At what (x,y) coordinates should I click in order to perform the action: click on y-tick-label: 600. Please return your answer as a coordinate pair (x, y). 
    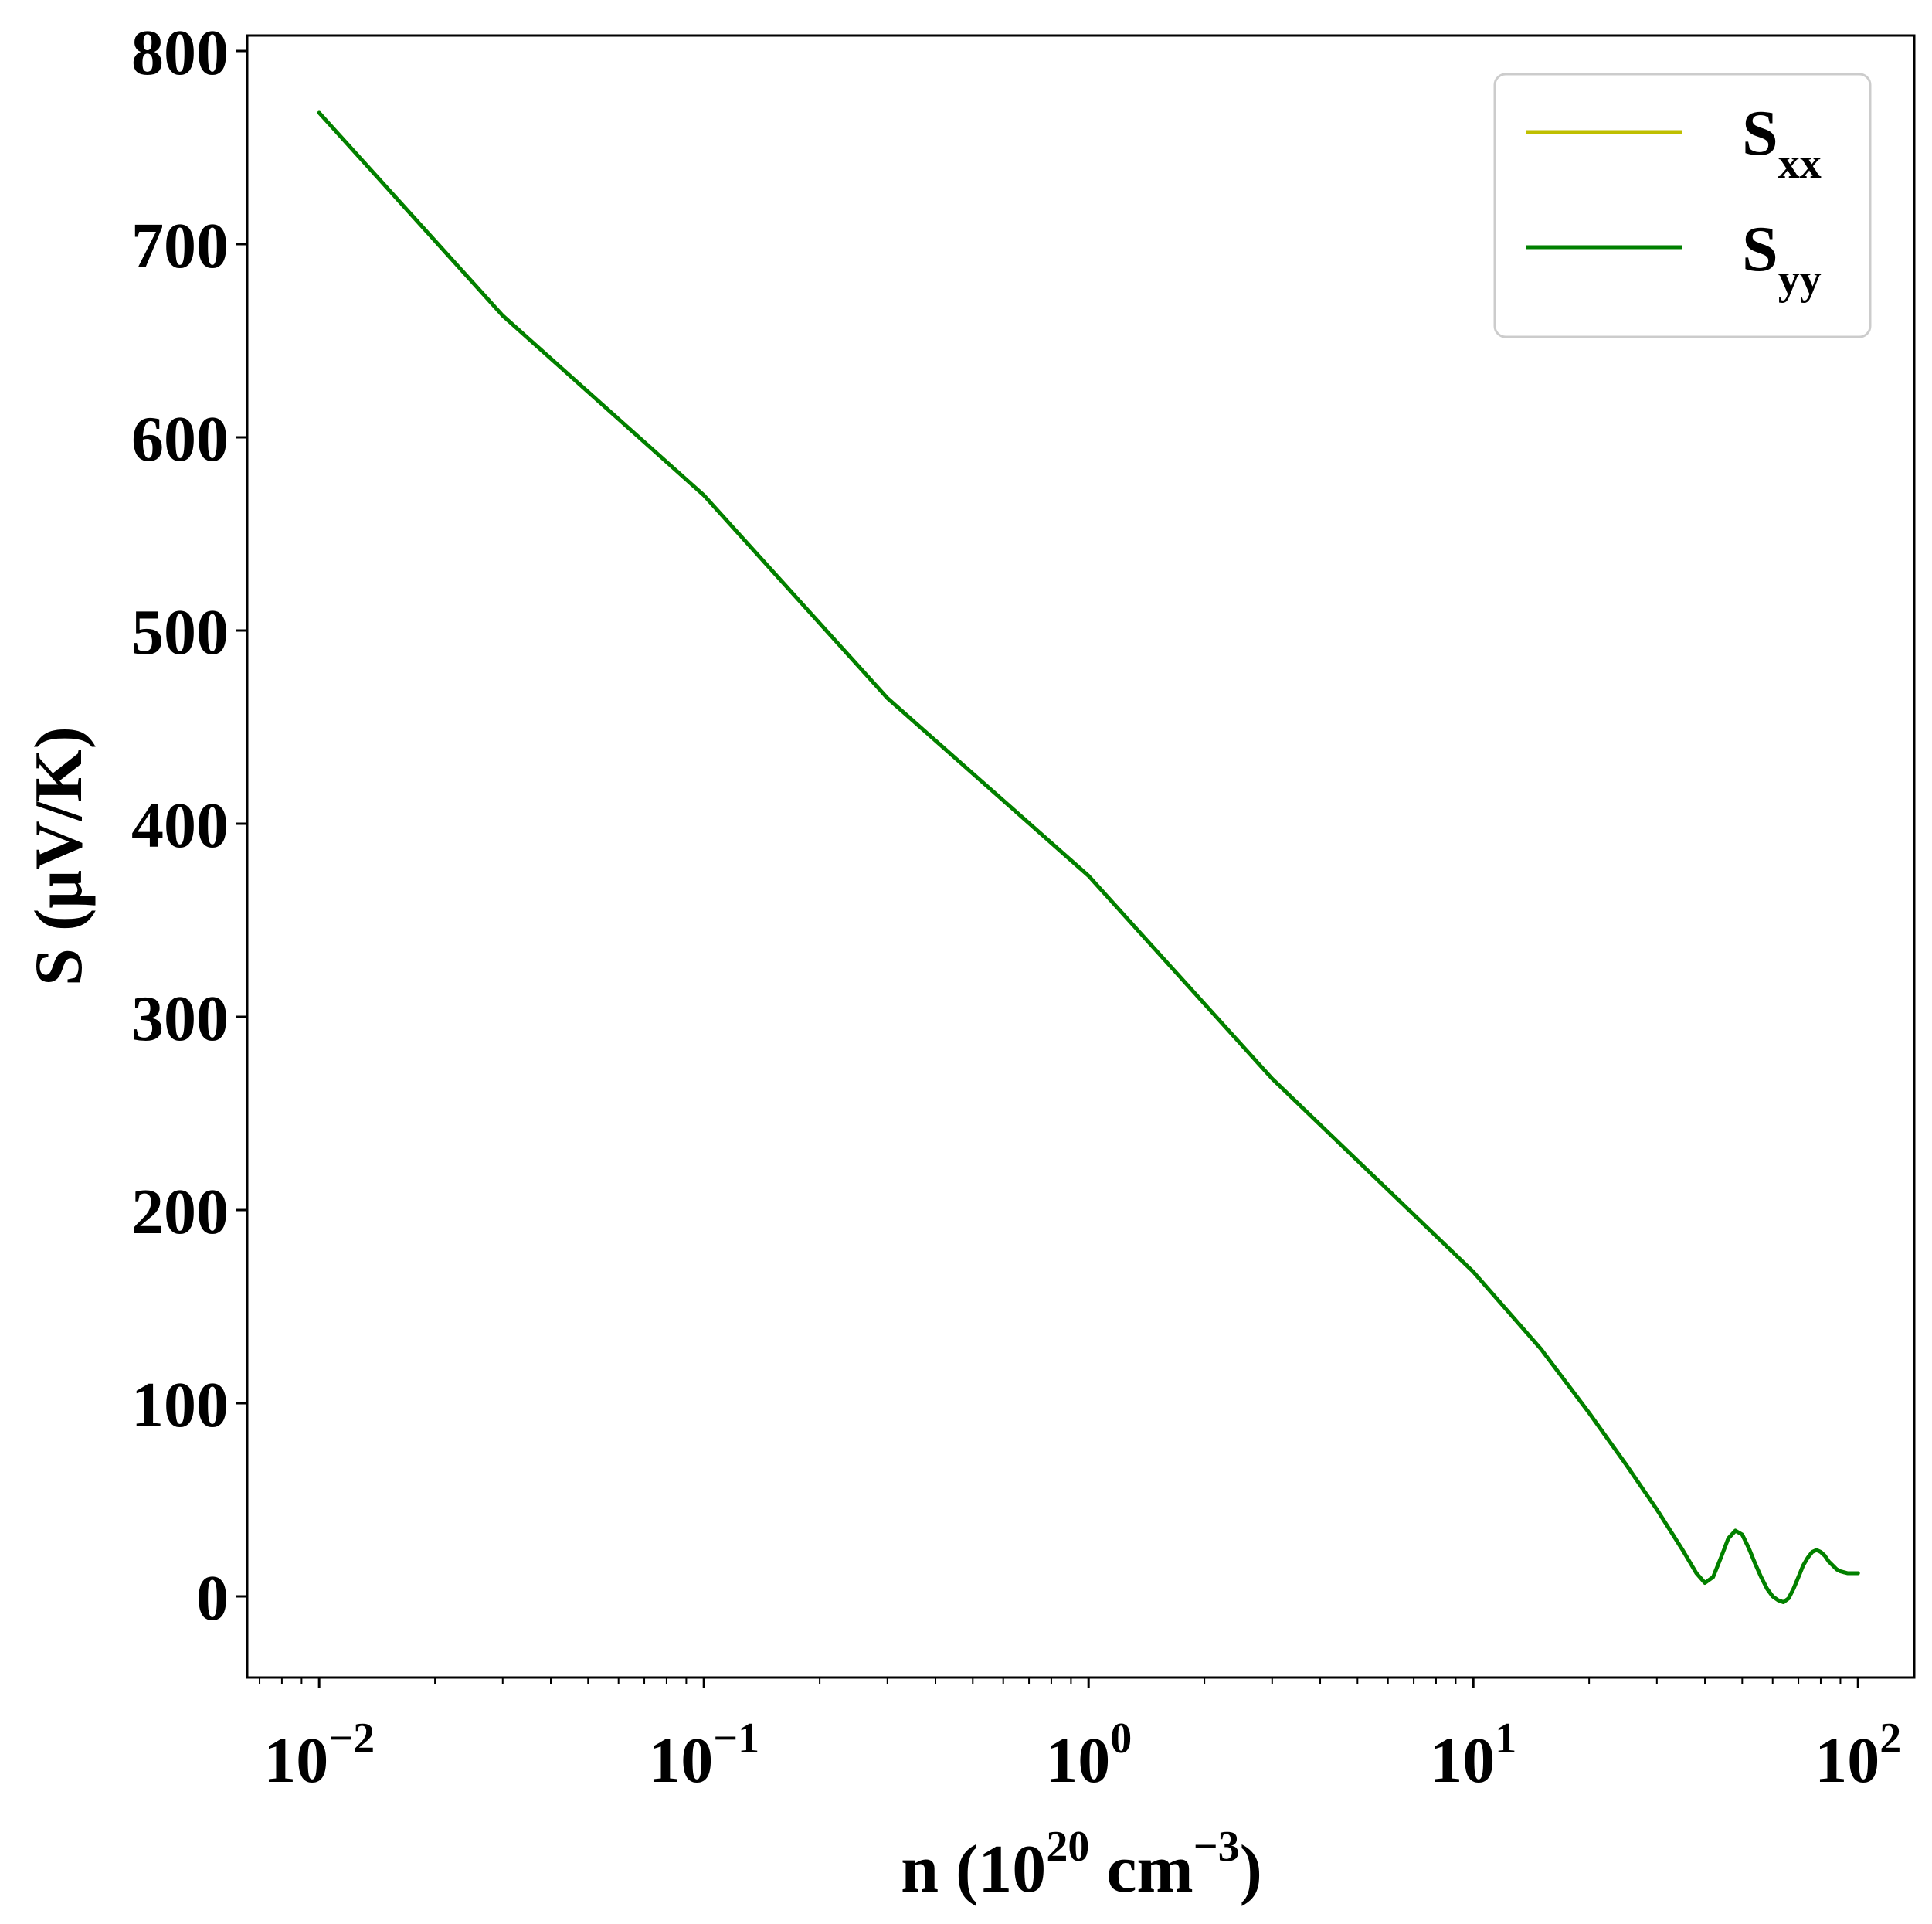
    Looking at the image, I should click on (180, 439).